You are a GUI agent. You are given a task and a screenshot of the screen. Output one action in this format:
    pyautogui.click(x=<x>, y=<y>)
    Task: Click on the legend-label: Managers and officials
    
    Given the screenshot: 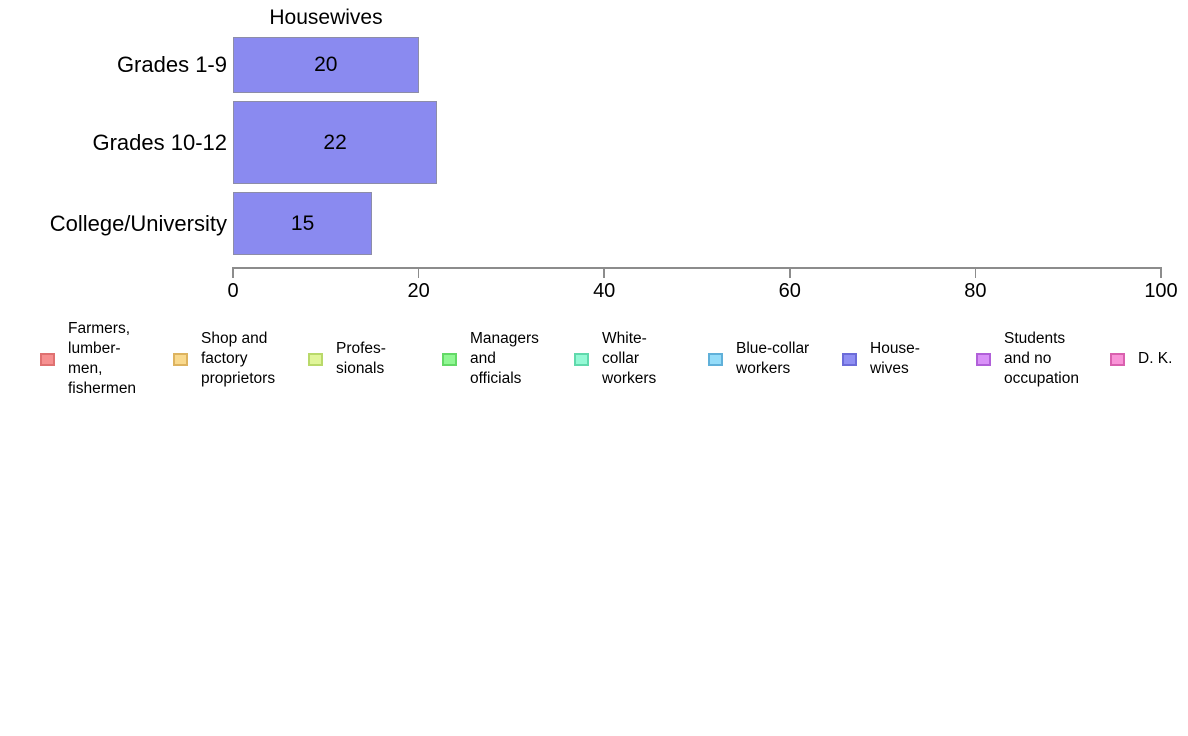 What is the action you would take?
    pyautogui.click(x=504, y=358)
    